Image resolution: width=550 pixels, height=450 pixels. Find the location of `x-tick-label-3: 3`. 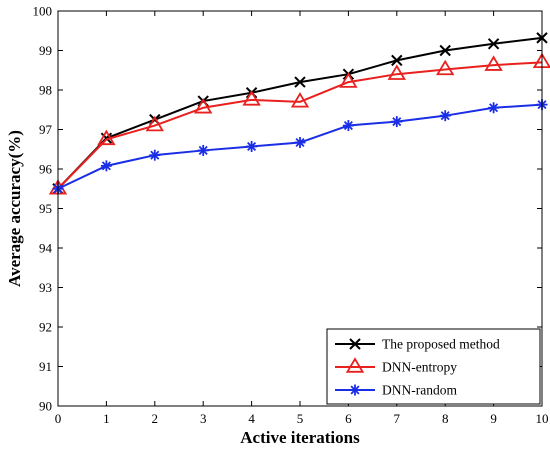

x-tick-label-3: 3 is located at coordinates (203, 418).